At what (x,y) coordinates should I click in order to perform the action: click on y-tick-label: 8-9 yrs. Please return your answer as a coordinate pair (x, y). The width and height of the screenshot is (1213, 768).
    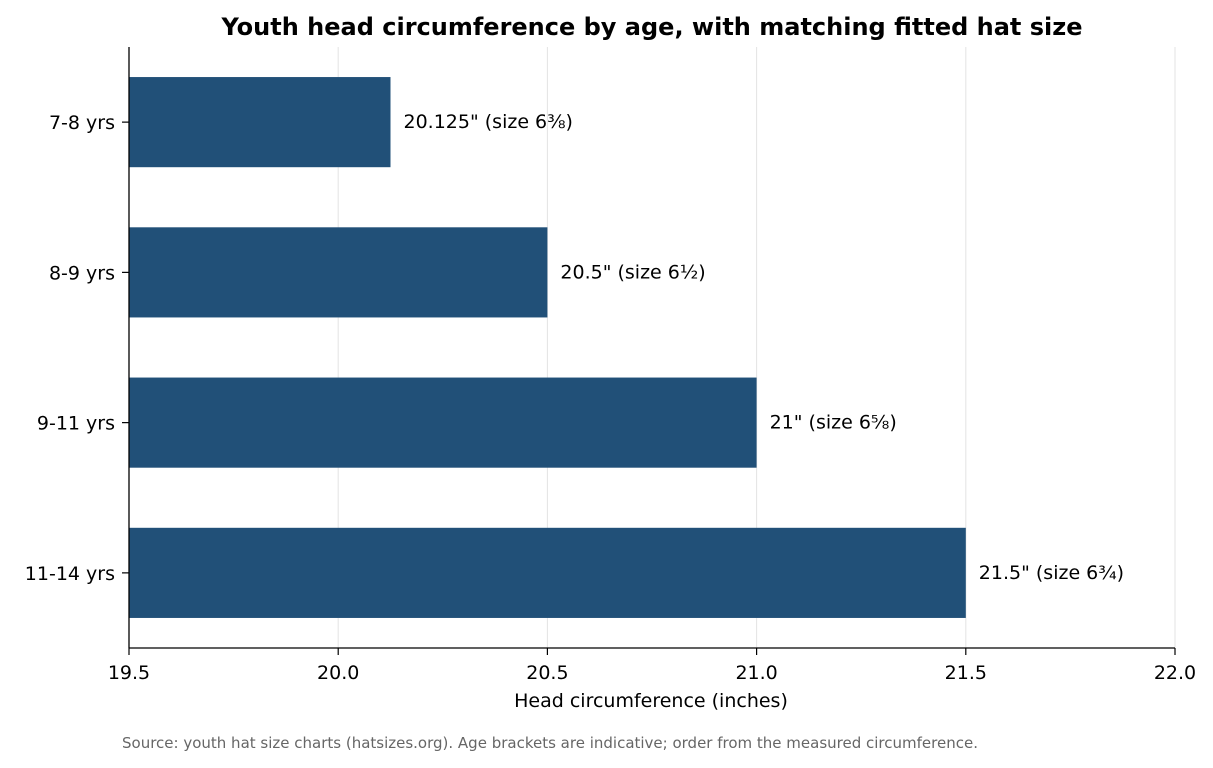
    Looking at the image, I should click on (82, 273).